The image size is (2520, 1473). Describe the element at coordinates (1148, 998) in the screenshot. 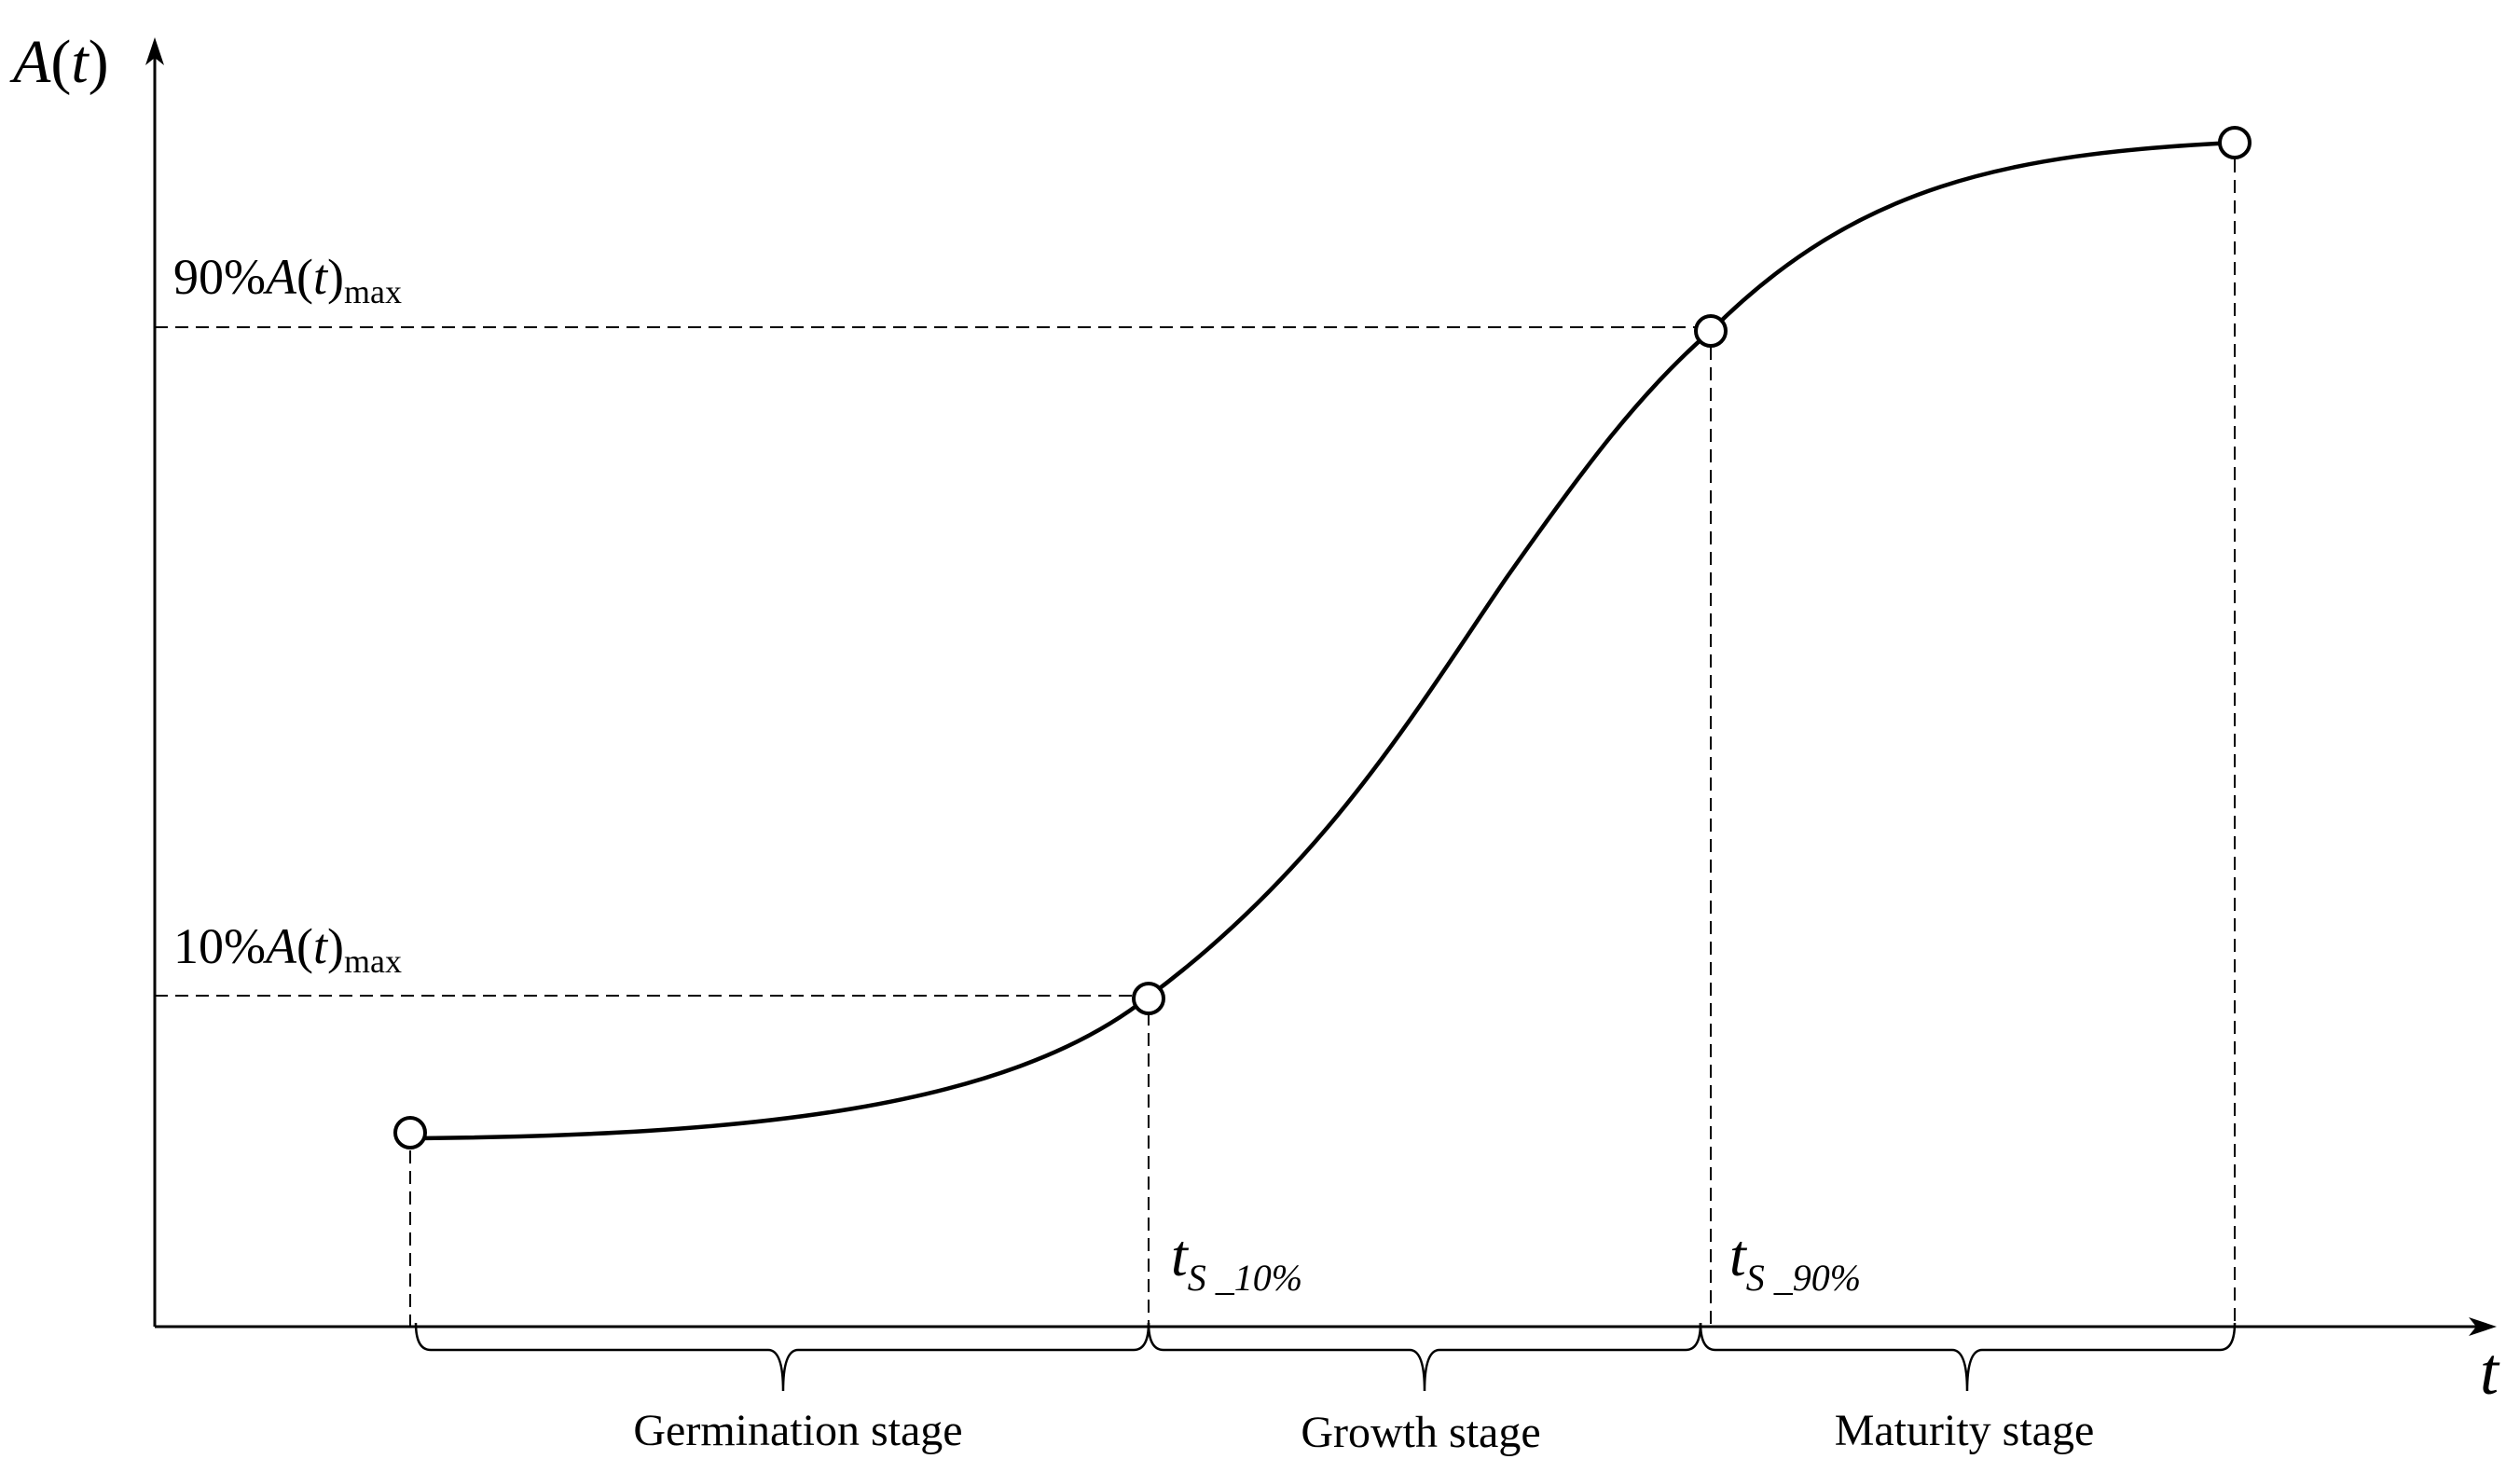

I see `t10-point-marker` at that location.